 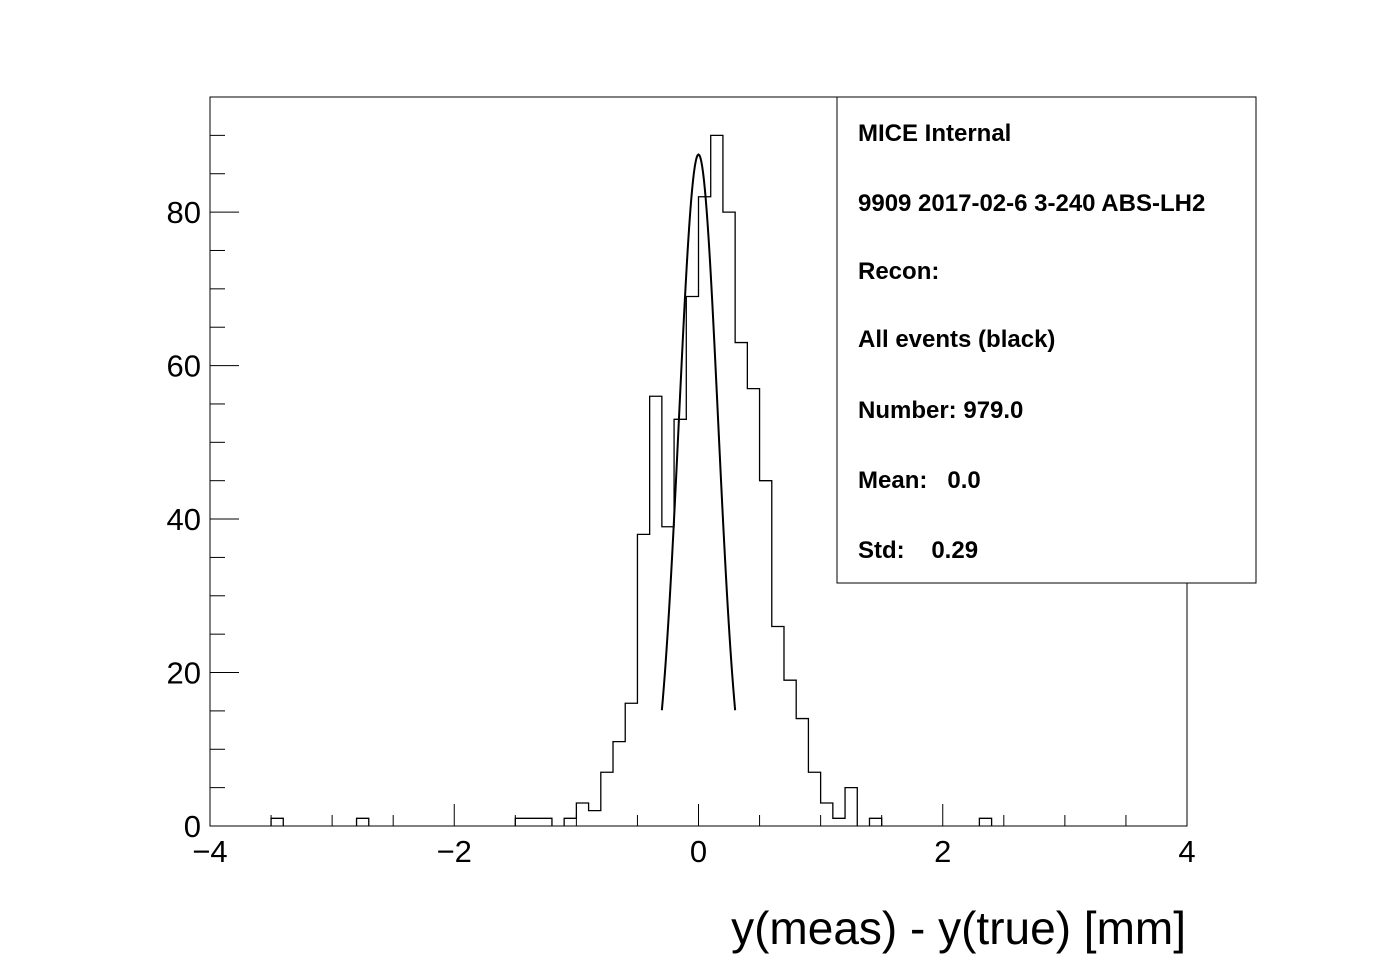 I want to click on legend-line-5: Number: 979.0, so click(x=940, y=410).